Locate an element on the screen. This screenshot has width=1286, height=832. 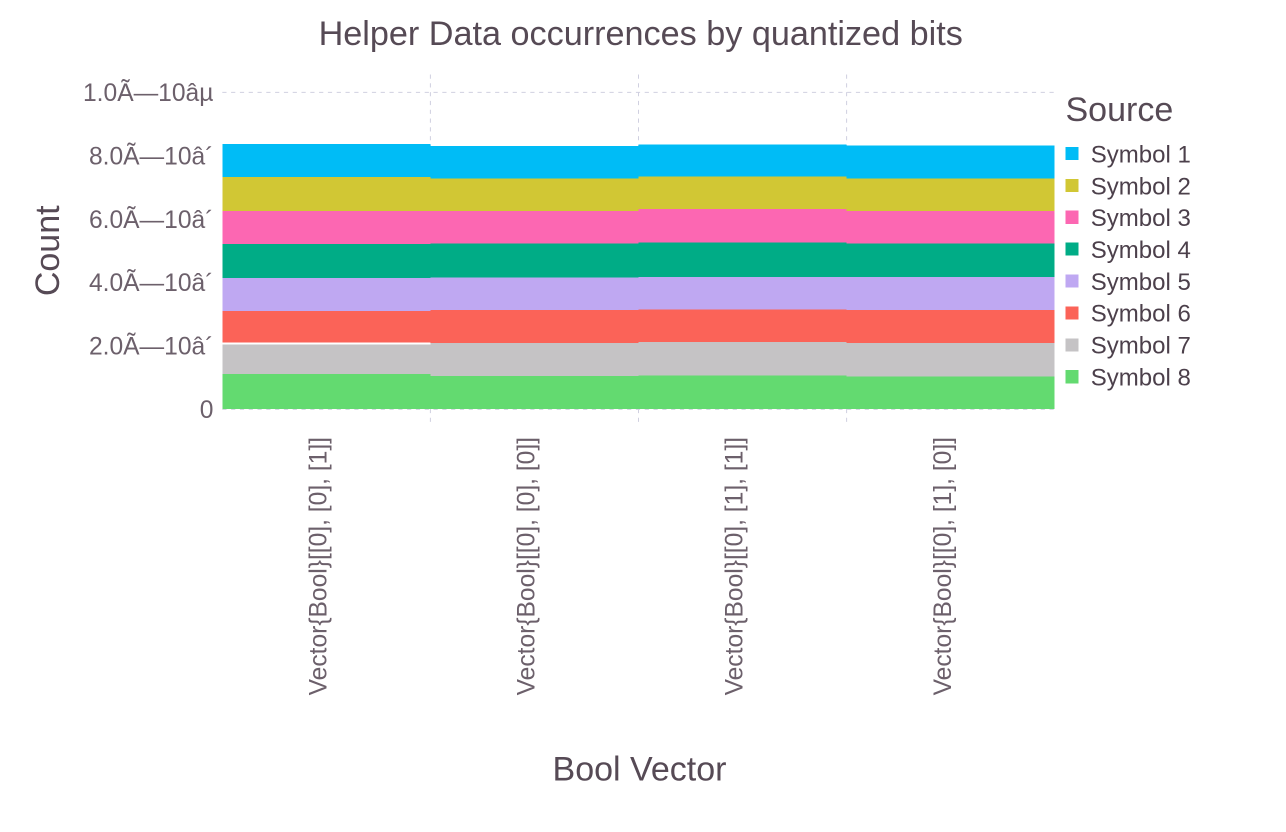
svg-text: 1.0Ã—10âµ is located at coordinates (148, 93).